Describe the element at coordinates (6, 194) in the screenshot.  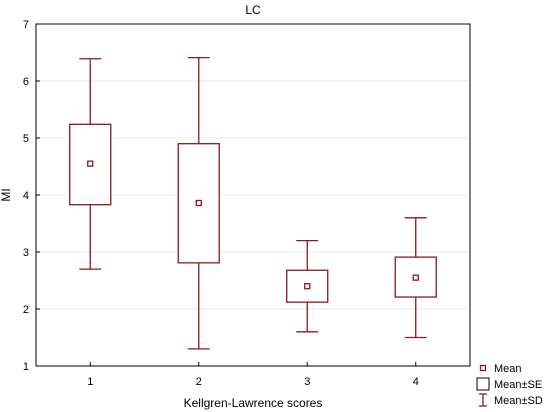
I see `y-axis-label: MI` at that location.